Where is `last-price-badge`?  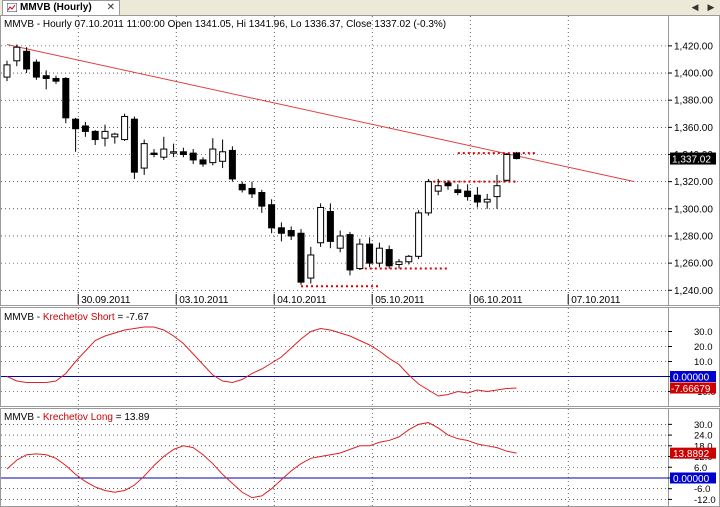 last-price-badge is located at coordinates (693, 158).